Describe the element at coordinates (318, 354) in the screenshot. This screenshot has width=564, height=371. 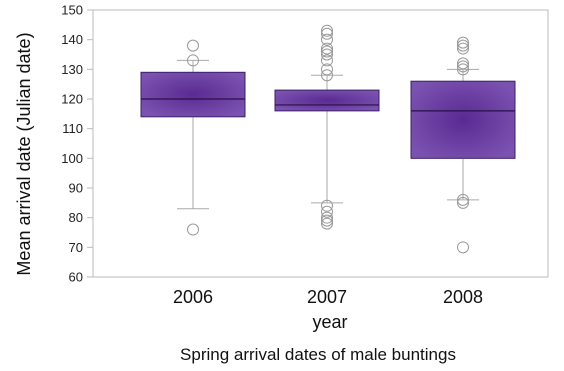
I see `chart-caption: Spring arrival dates of male buntings` at that location.